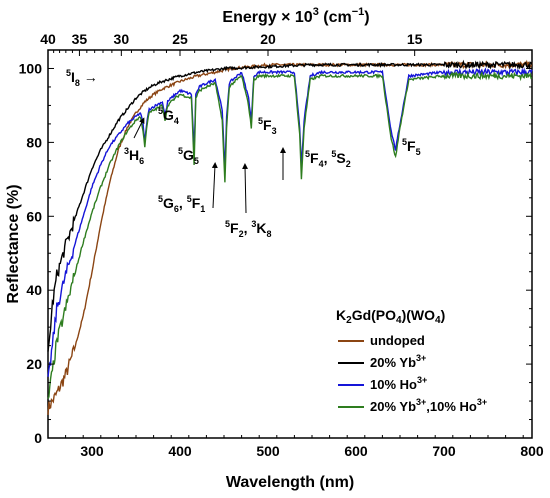 Image resolution: width=550 pixels, height=498 pixels. What do you see at coordinates (38, 438) in the screenshot?
I see `y-tick-label: 0` at bounding box center [38, 438].